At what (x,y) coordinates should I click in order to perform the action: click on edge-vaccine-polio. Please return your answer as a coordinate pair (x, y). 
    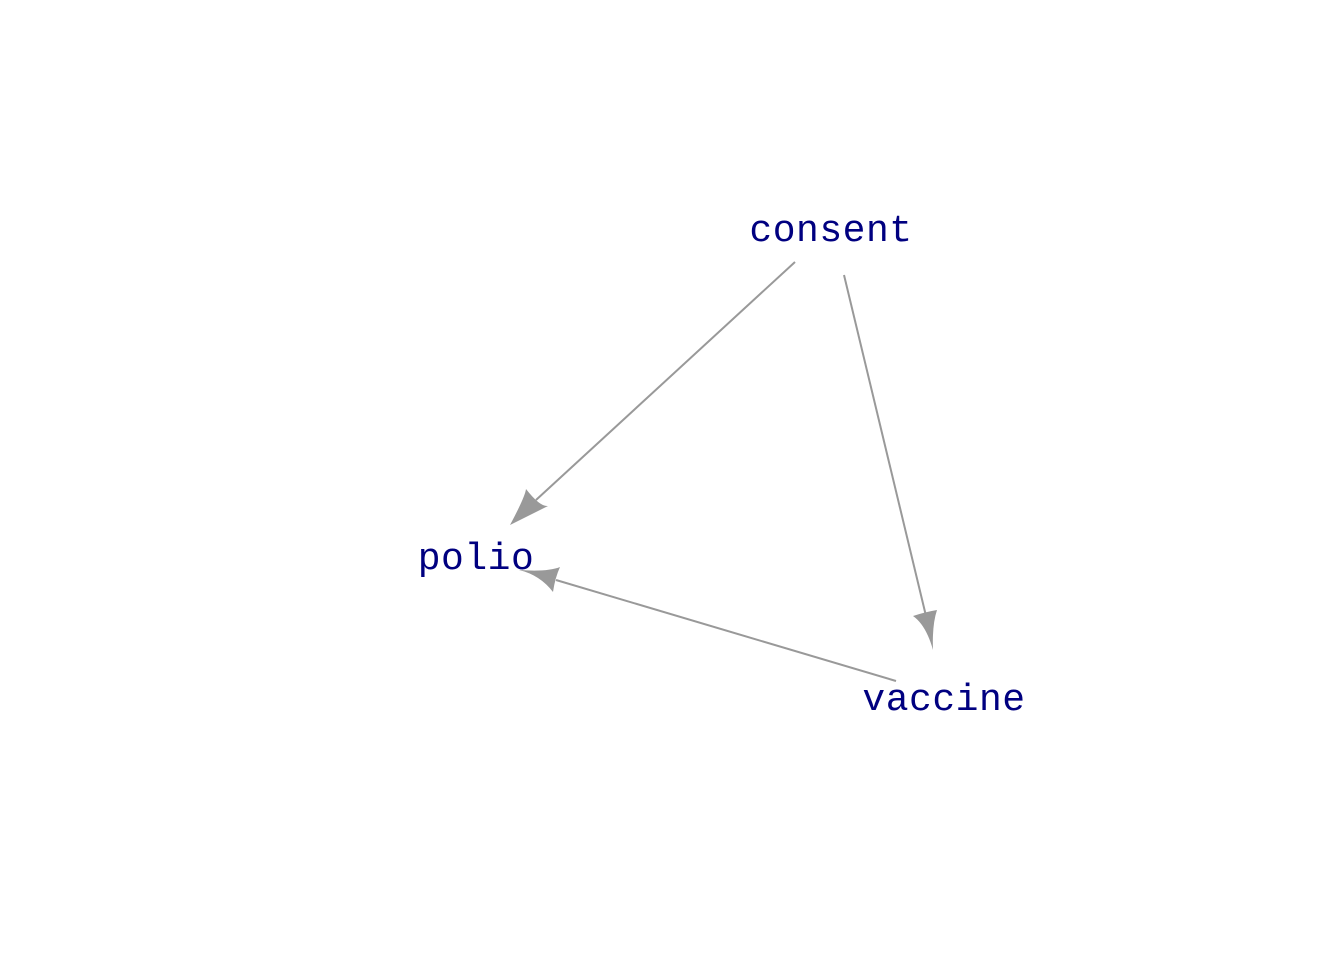
    Looking at the image, I should click on (708, 624).